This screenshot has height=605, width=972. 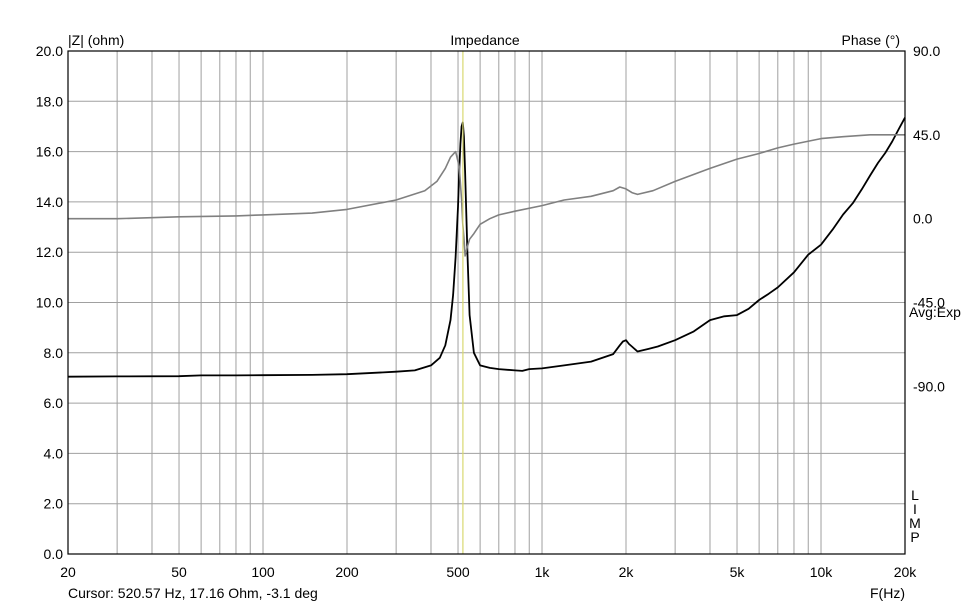 I want to click on y-right-axis-title: Phase (°), so click(x=870, y=40).